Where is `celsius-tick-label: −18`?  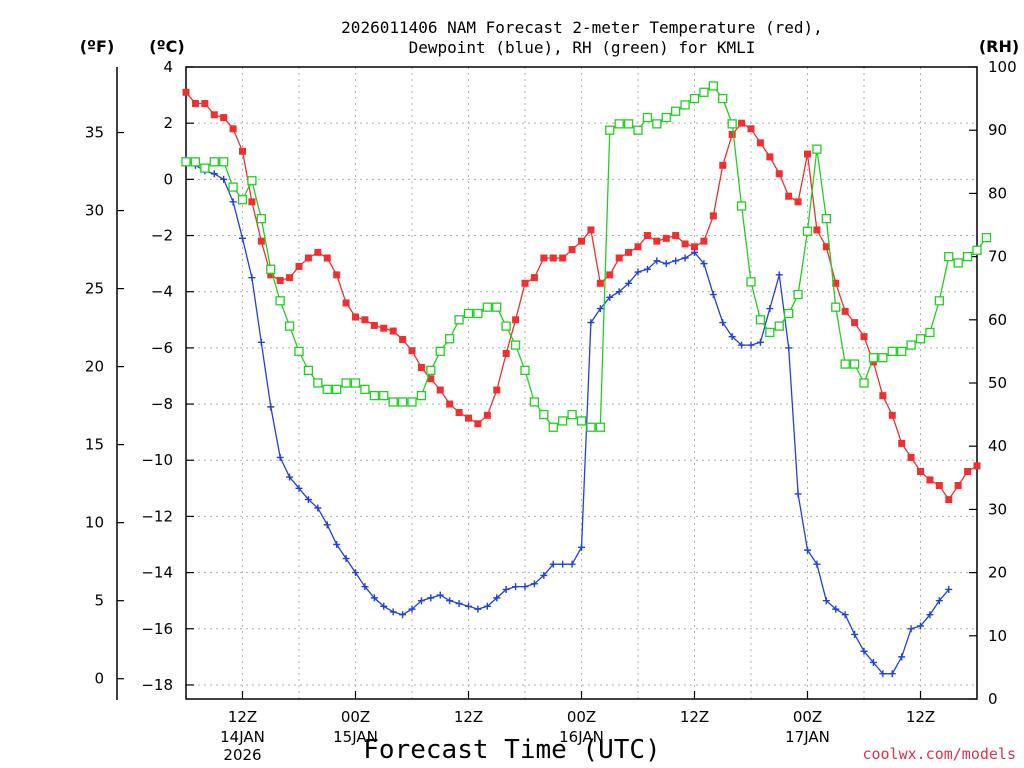
celsius-tick-label: −18 is located at coordinates (157, 685).